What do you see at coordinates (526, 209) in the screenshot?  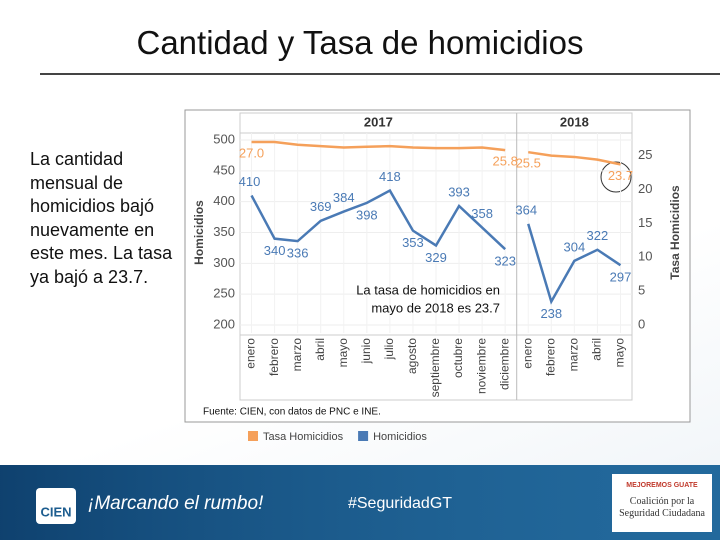 I see `data-label: 364` at bounding box center [526, 209].